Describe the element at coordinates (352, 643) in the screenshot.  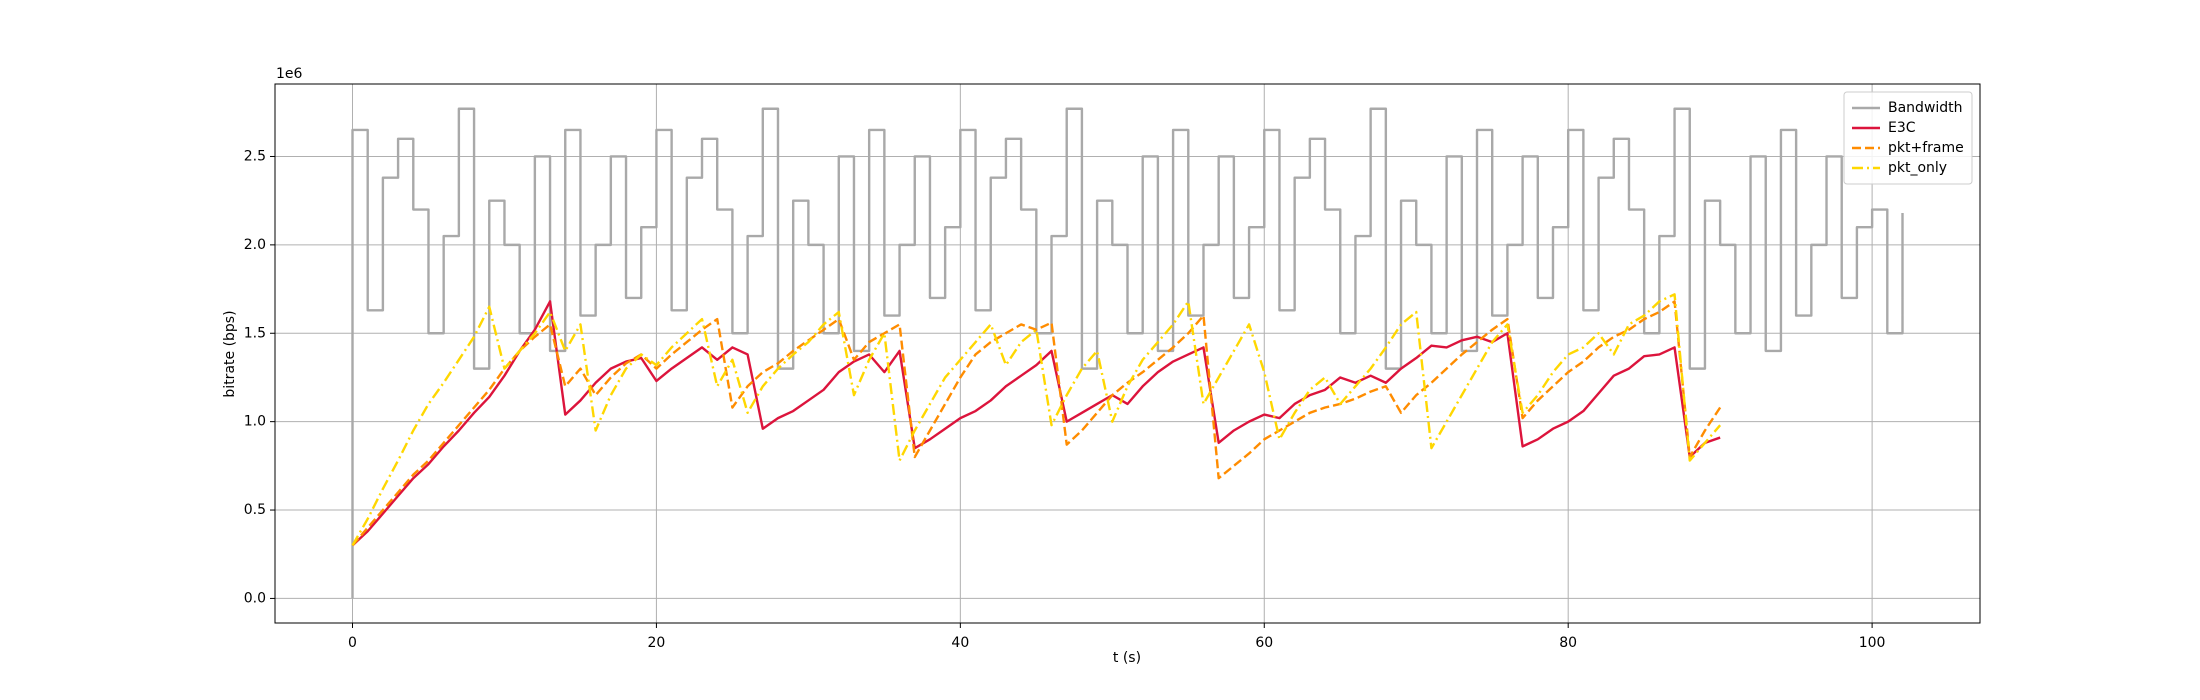
I see `x-tick-label: 0` at that location.